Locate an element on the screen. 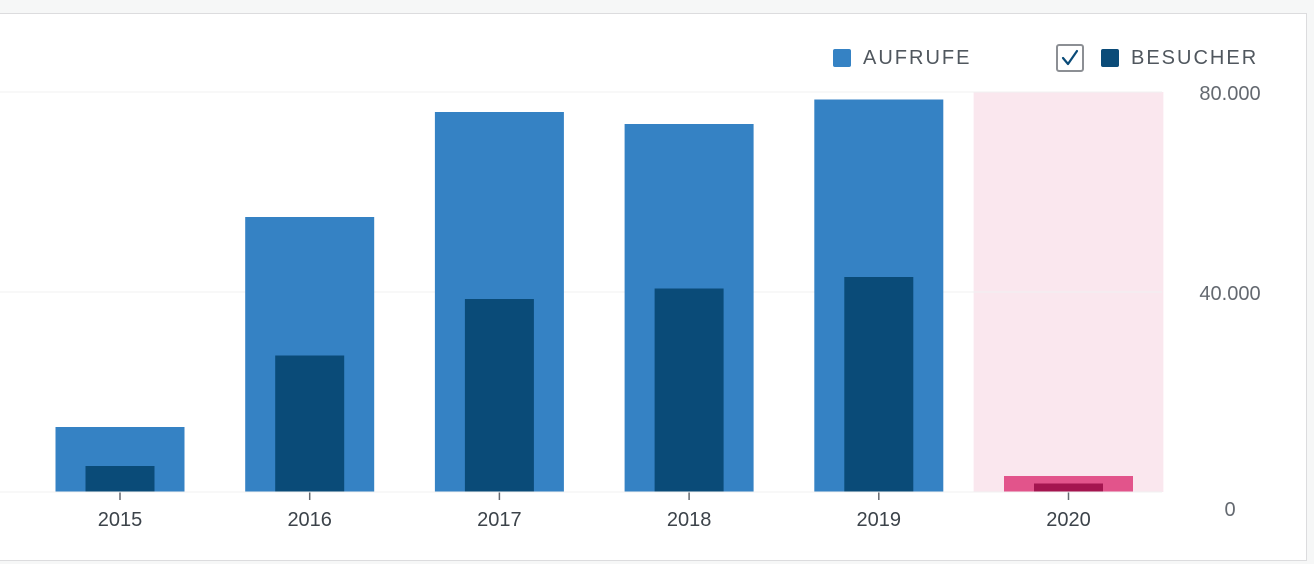 This screenshot has height=564, width=1314. bar-visitors-2018 is located at coordinates (689, 390).